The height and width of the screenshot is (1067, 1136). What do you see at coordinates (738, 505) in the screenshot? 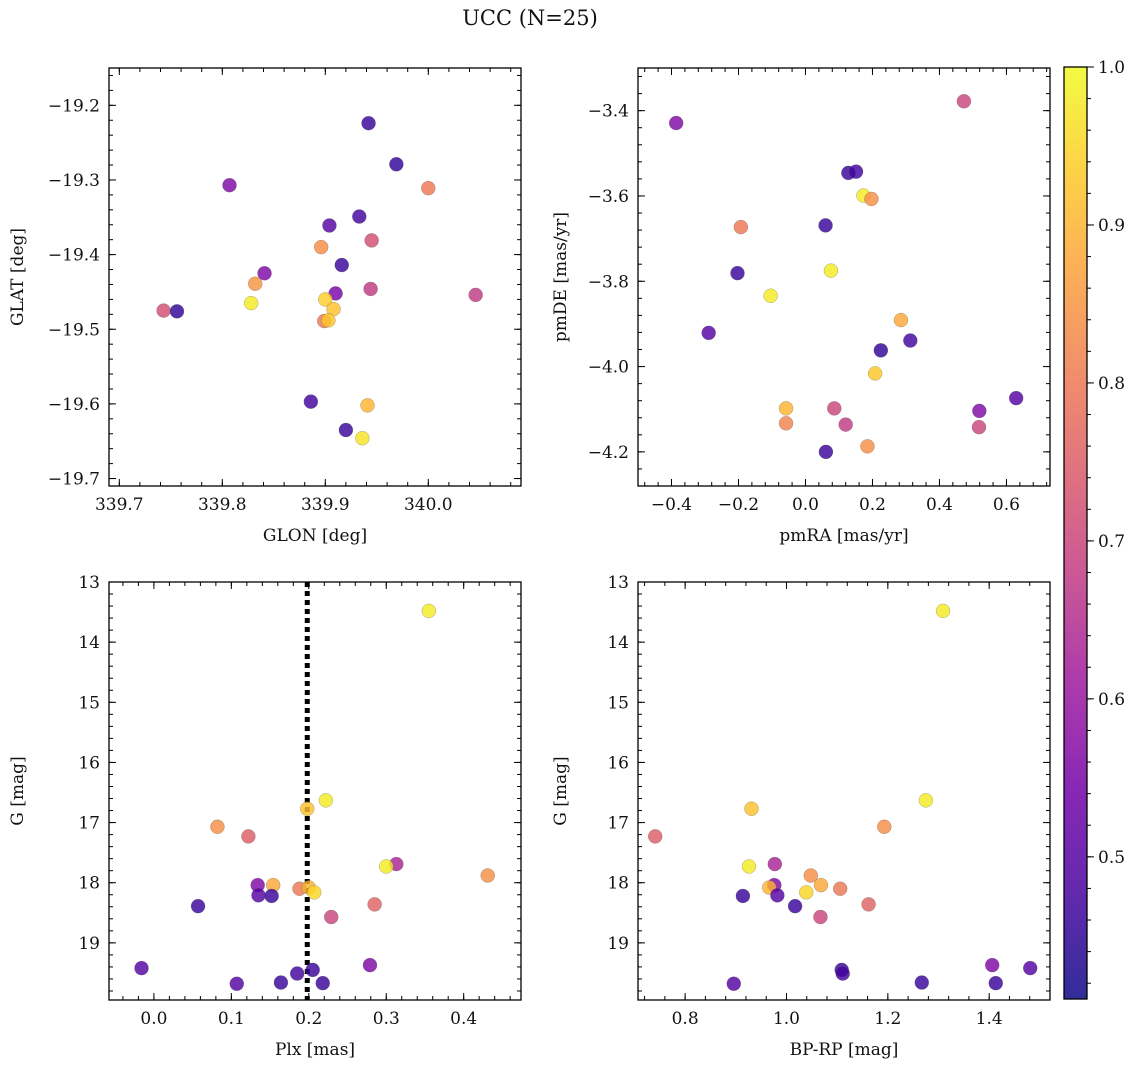
I see `x-tick-label: −0.2` at bounding box center [738, 505].